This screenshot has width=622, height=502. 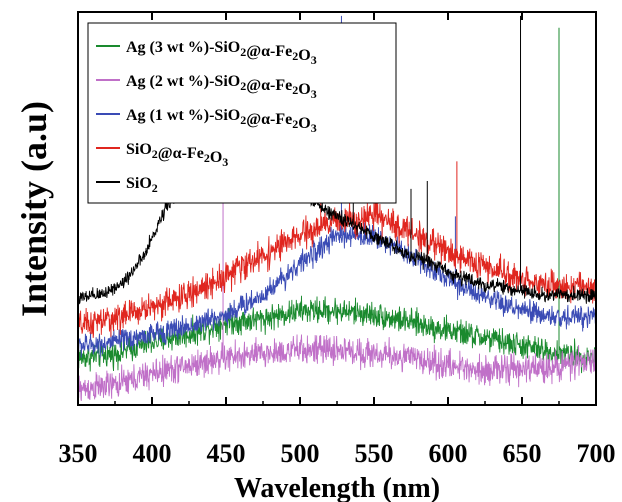 What do you see at coordinates (34, 209) in the screenshot?
I see `y-axis-title: Intensity (a.u)` at bounding box center [34, 209].